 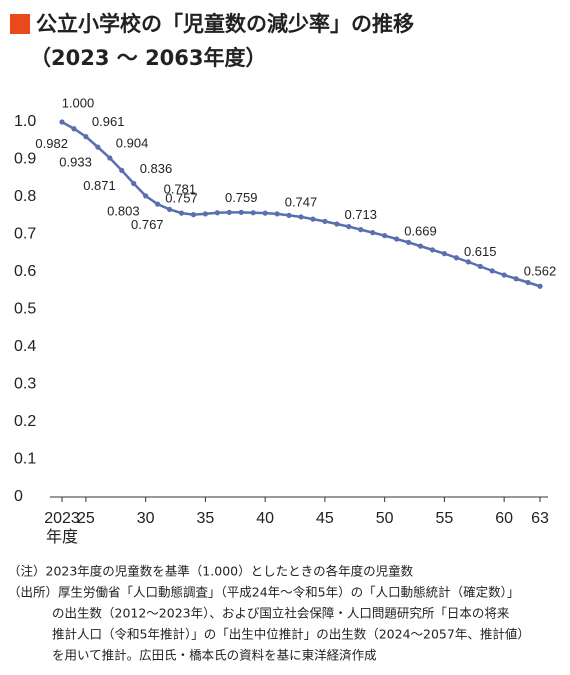 I want to click on x-tick-label: 63, so click(x=540, y=518).